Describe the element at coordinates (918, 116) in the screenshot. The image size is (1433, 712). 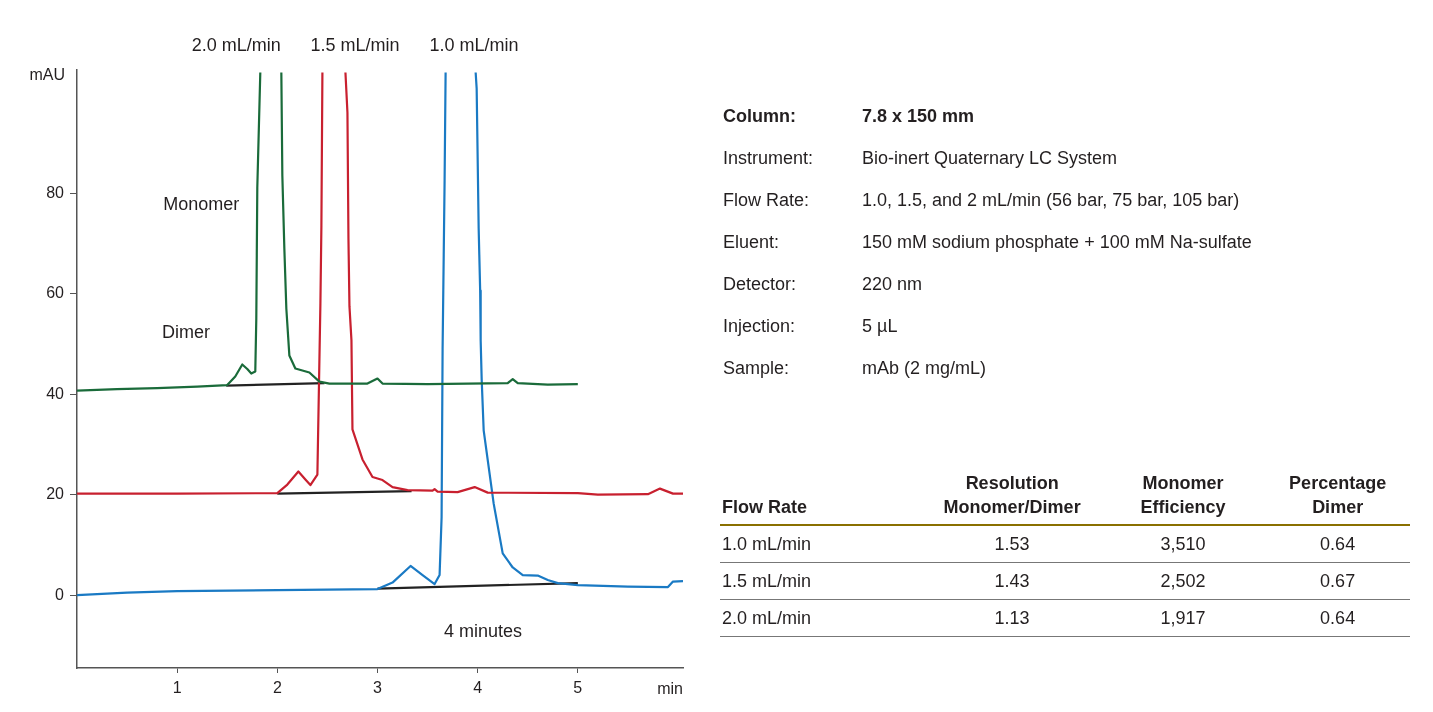
I see `text: 7.8 x 150 mm` at that location.